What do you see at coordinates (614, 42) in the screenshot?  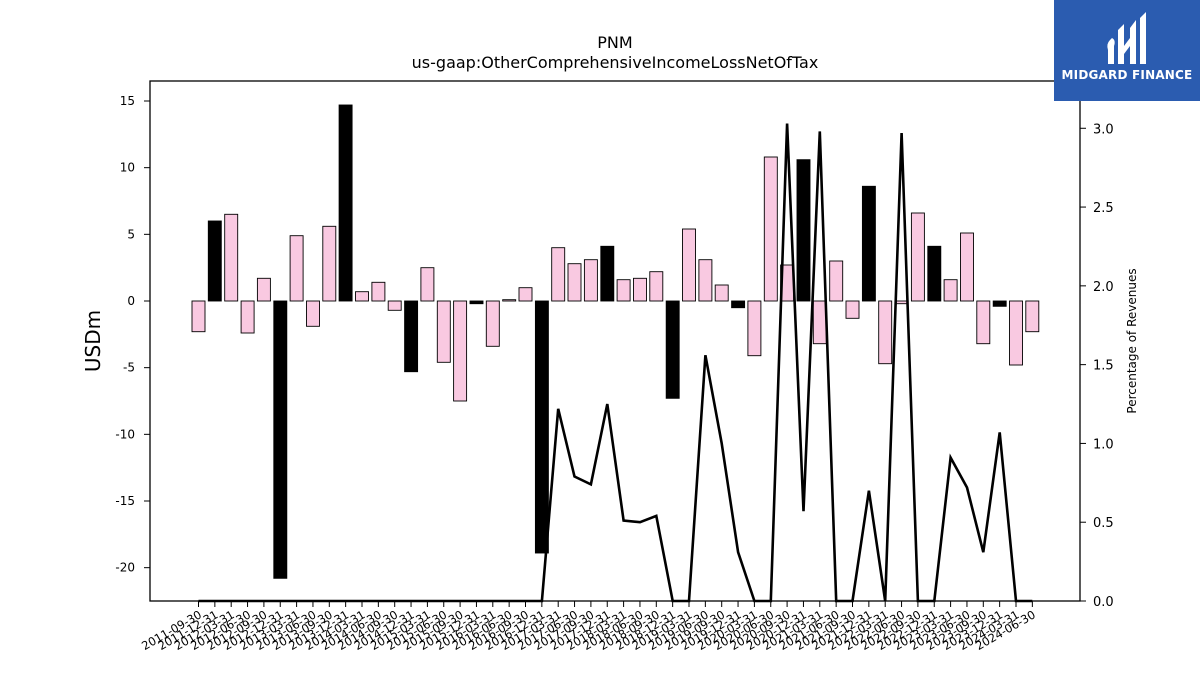 I see `chart-title: PNM` at bounding box center [614, 42].